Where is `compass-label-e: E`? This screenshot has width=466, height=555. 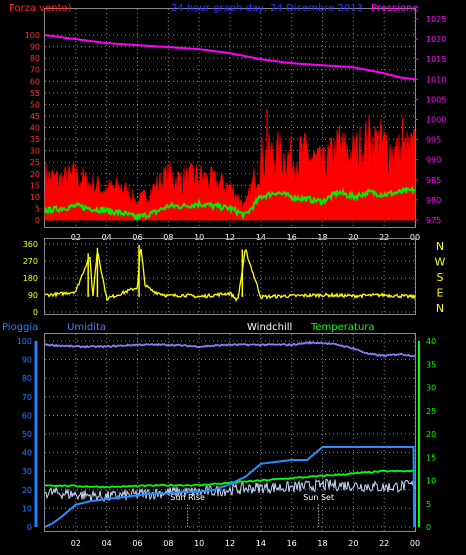
compass-label-e: E is located at coordinates (440, 293).